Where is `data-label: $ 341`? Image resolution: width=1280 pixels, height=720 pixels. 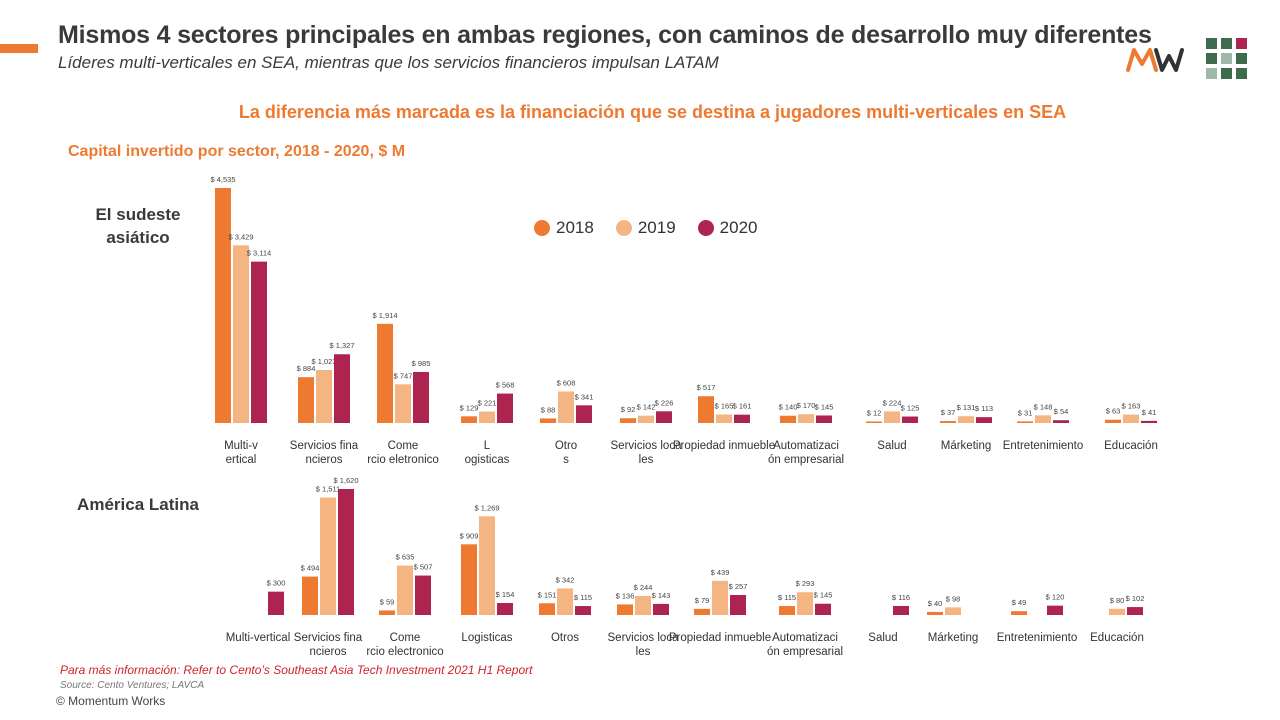
data-label: $ 341 is located at coordinates (584, 396).